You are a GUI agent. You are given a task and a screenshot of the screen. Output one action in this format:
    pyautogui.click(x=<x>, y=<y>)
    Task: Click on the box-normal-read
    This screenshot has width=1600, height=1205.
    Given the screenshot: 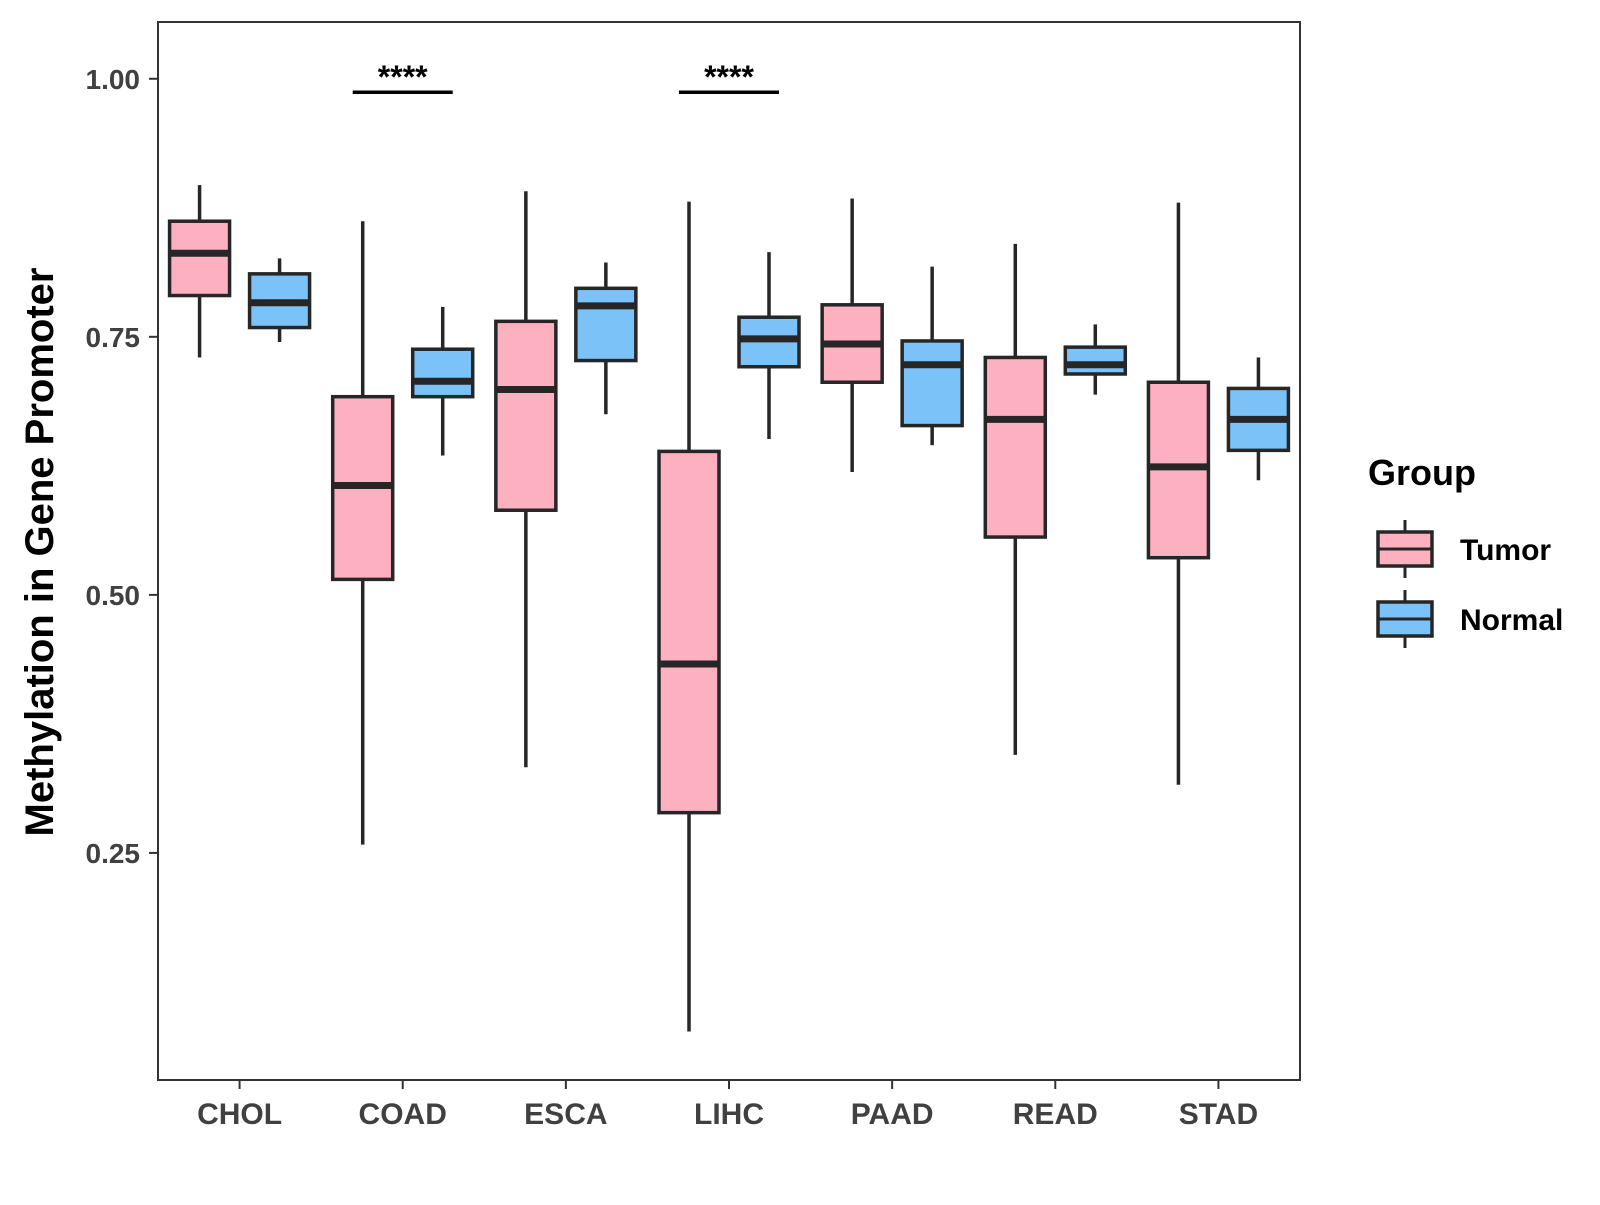 What is the action you would take?
    pyautogui.click(x=1095, y=359)
    